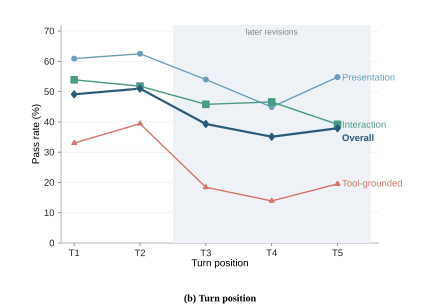  I want to click on y-axis-title: Pass rate (%), so click(37, 134).